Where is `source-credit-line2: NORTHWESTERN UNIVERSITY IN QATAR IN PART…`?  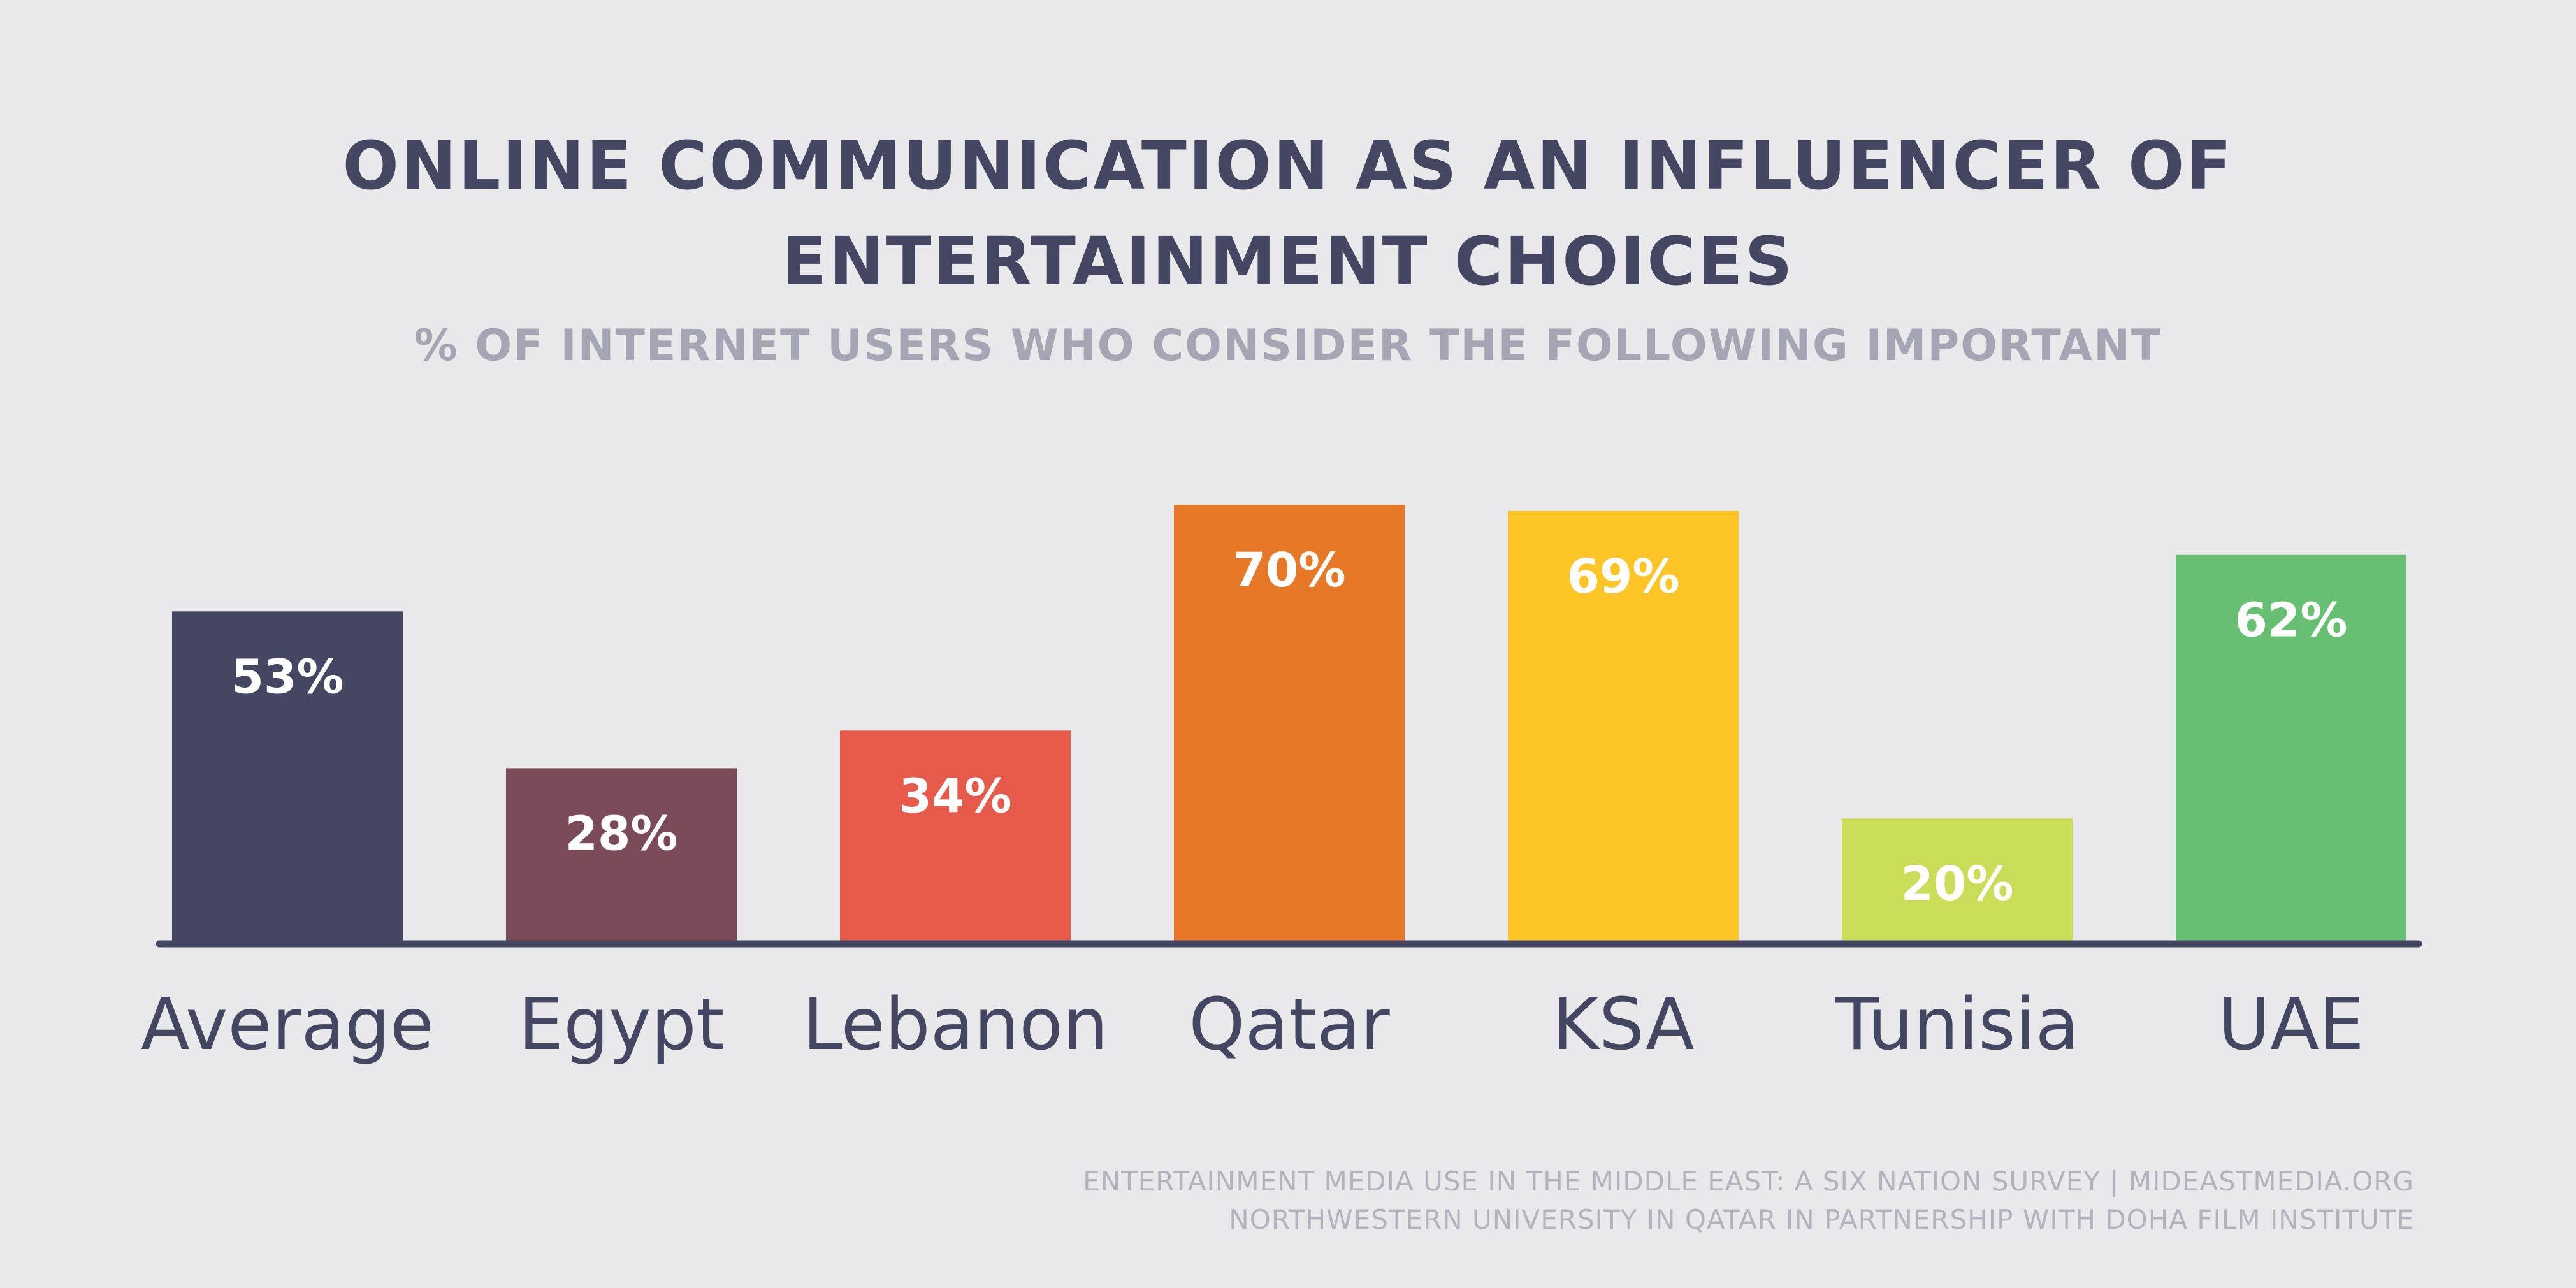
source-credit-line2: NORTHWESTERN UNIVERSITY IN QATAR IN PART… is located at coordinates (1821, 1219).